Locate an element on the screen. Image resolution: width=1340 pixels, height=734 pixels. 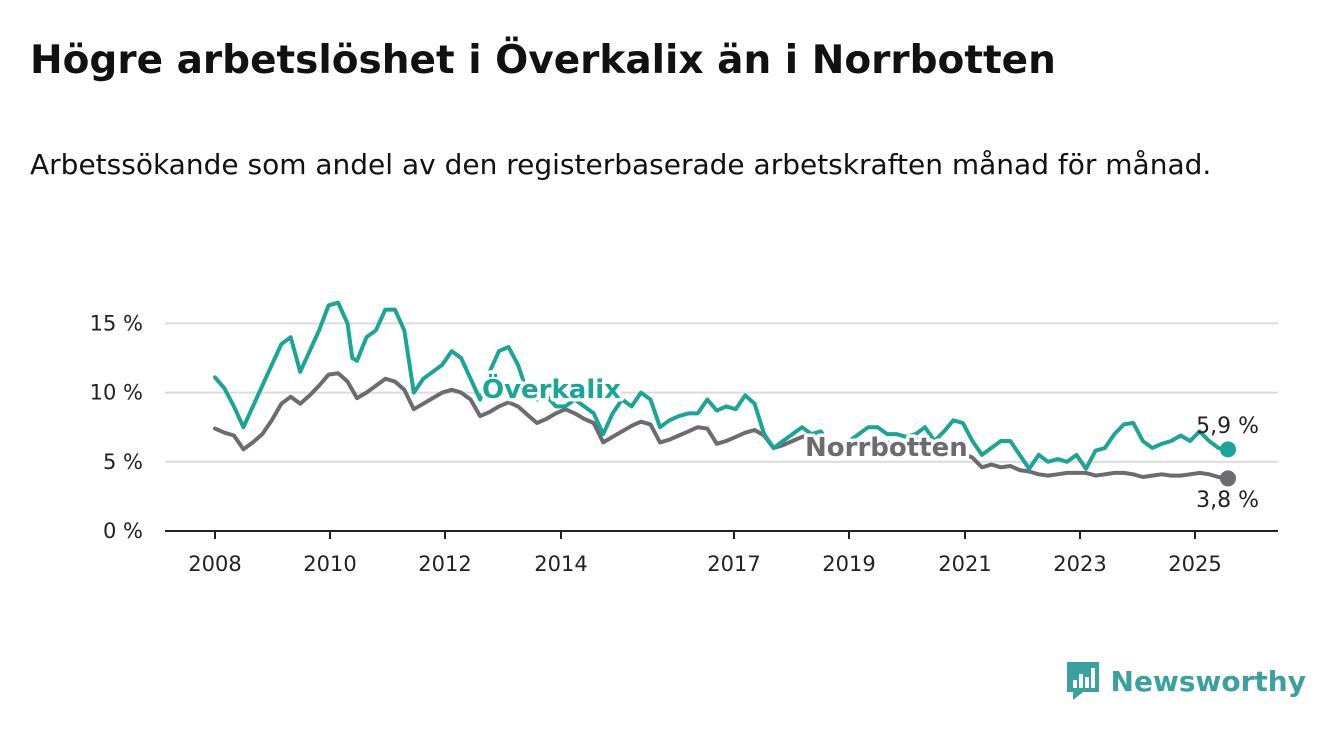
end-label-norrbotten: 3,8 % is located at coordinates (1227, 500).